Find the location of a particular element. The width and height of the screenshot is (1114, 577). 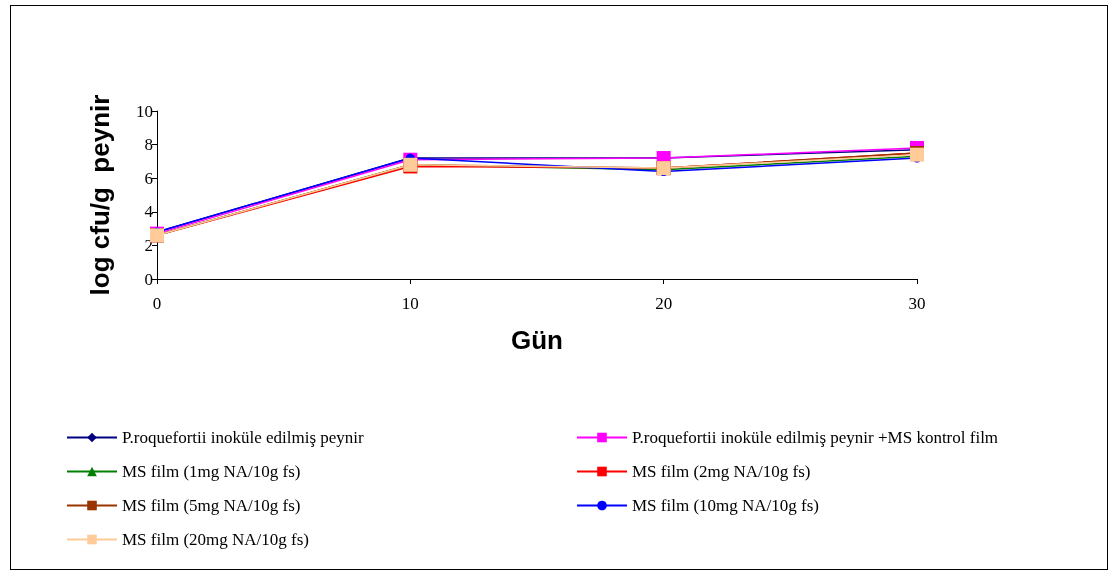

legend-label: MS film (5mg NA/10g fs) is located at coordinates (211, 505).